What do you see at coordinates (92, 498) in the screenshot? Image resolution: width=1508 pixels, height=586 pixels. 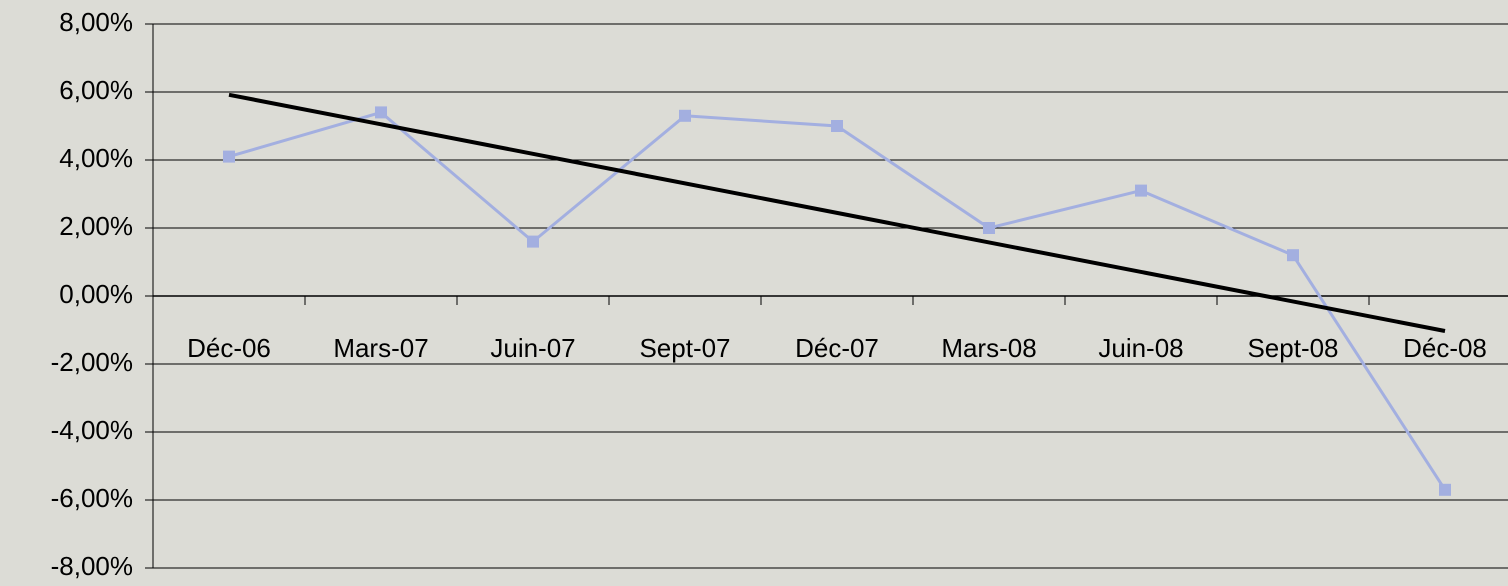 I see `y-tick-label: -6,00%` at bounding box center [92, 498].